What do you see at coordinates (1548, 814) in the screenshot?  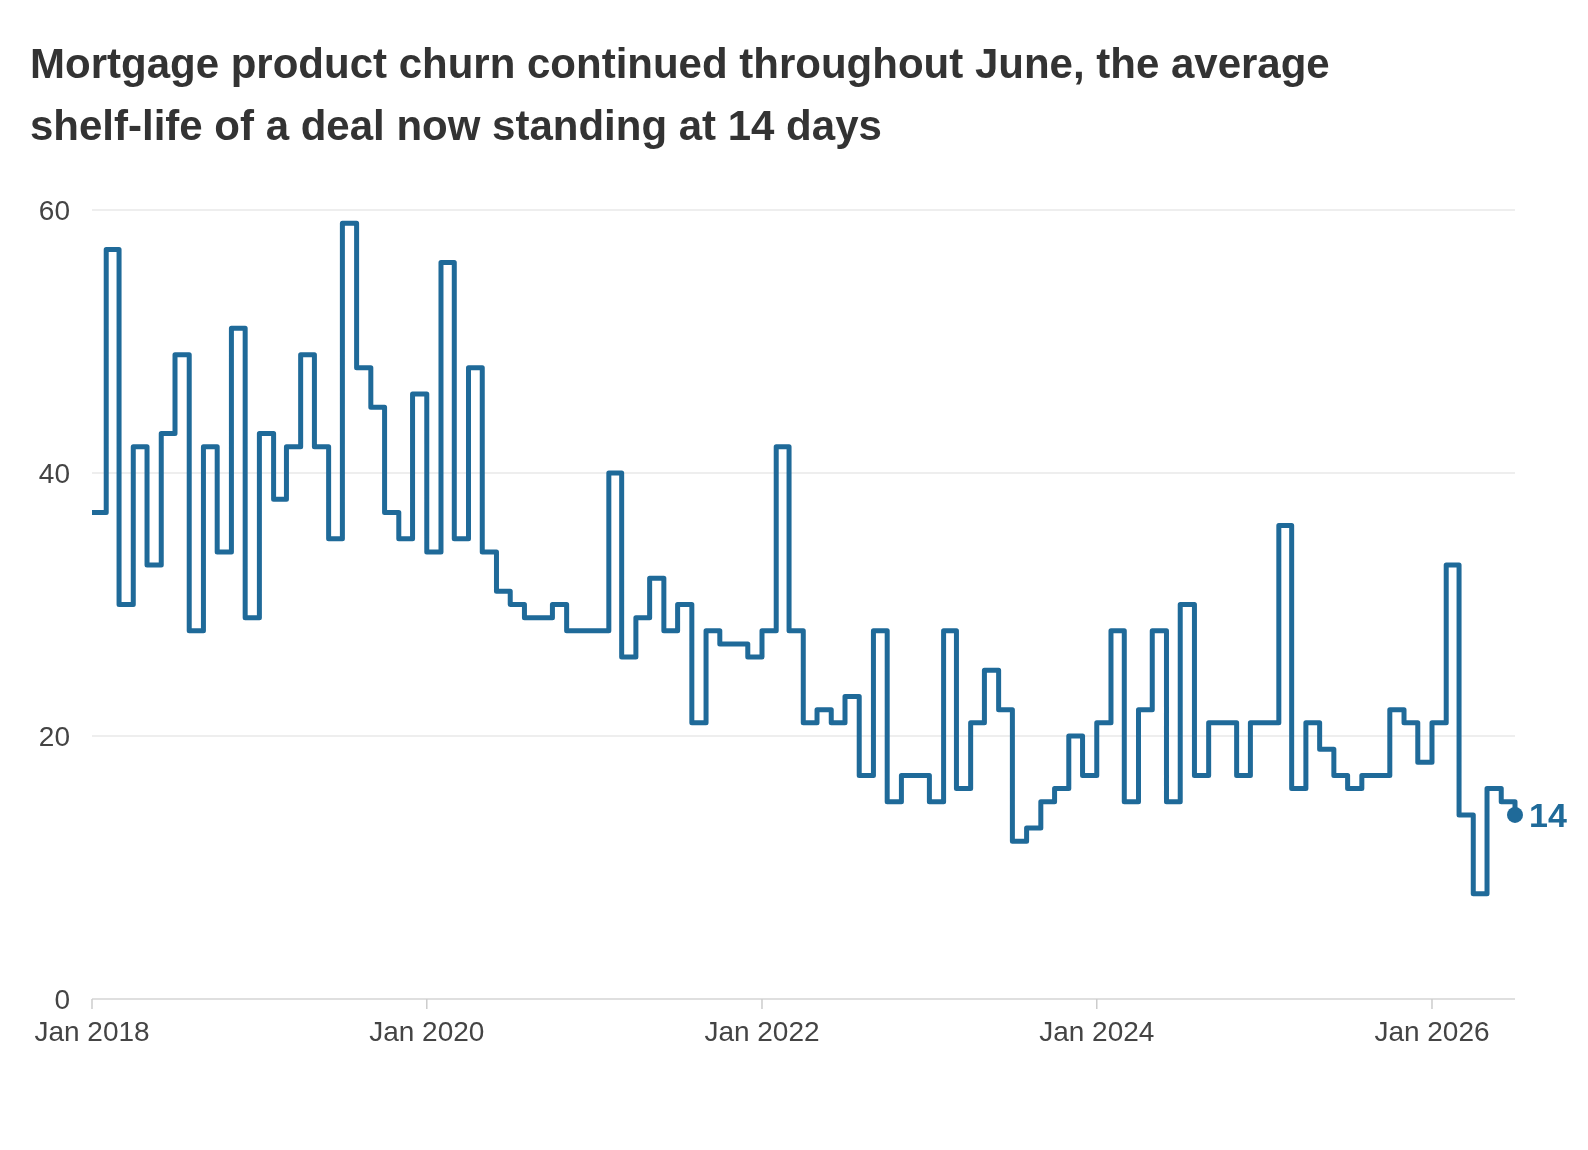 I see `data-label: 14` at bounding box center [1548, 814].